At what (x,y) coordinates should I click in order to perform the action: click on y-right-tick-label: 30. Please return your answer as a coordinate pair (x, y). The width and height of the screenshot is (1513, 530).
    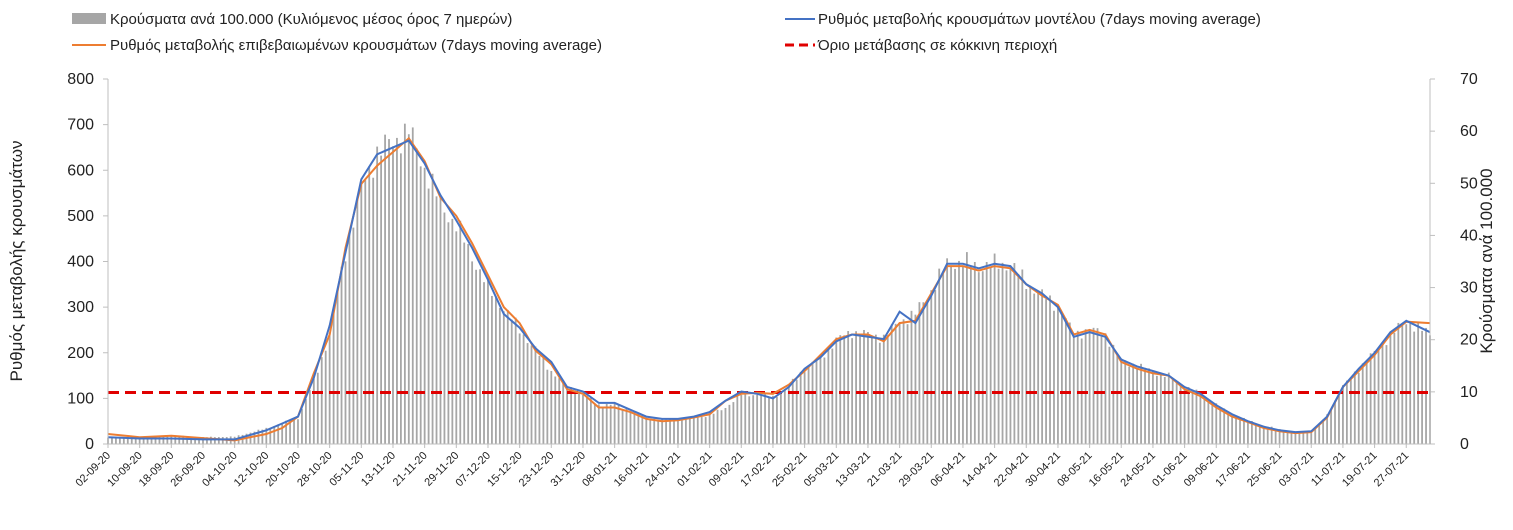
    Looking at the image, I should click on (1469, 288).